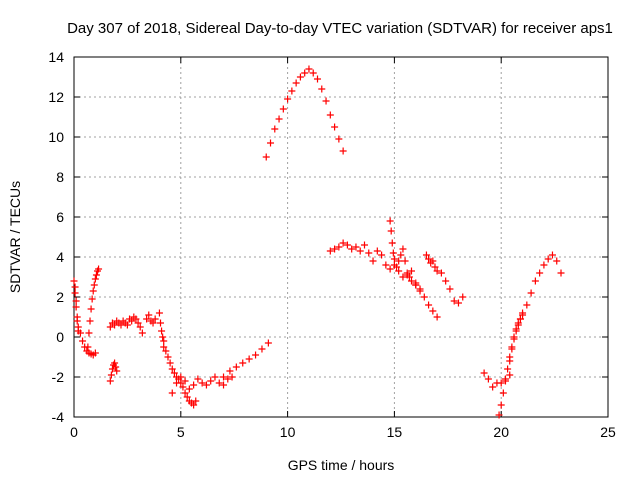 The image size is (640, 480). I want to click on y-tick-label: -4, so click(58, 417).